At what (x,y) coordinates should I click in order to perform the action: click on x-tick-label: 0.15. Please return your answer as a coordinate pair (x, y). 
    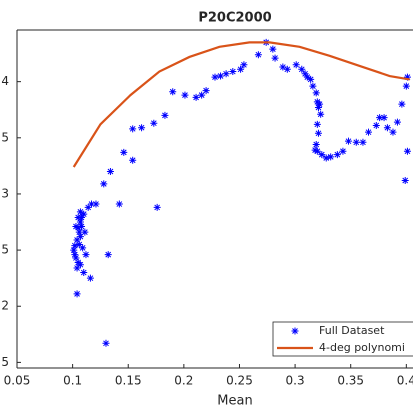
    Looking at the image, I should click on (128, 381).